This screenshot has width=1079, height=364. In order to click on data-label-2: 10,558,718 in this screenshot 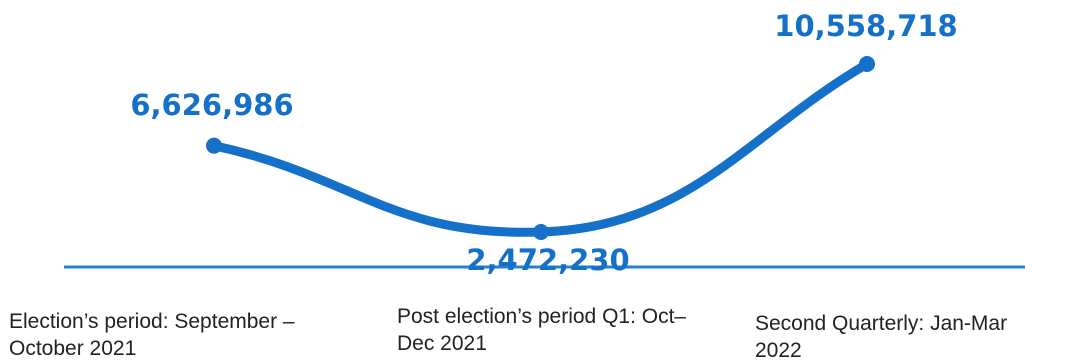, I will do `click(865, 26)`.